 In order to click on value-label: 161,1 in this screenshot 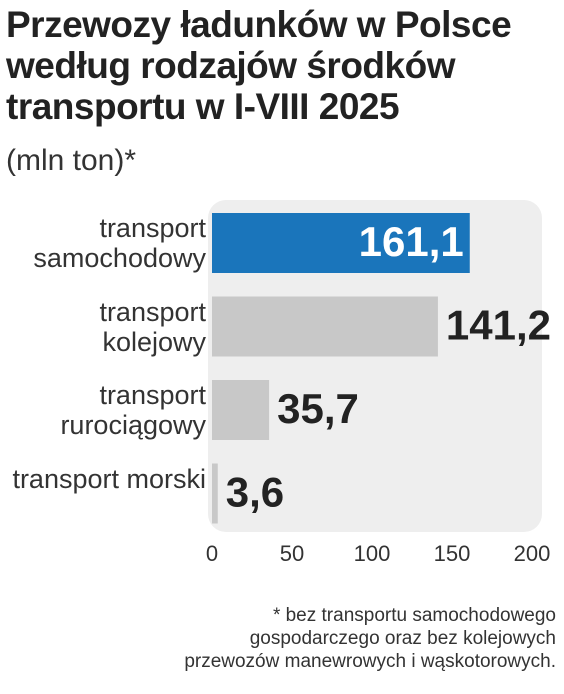, I will do `click(411, 241)`.